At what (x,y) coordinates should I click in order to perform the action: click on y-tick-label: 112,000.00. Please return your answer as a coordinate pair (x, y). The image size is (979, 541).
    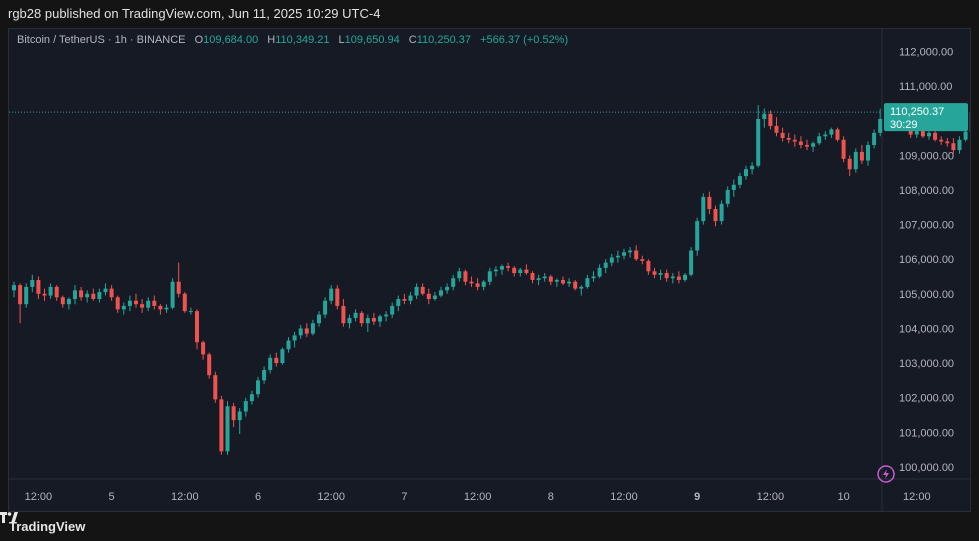
    Looking at the image, I should click on (926, 53).